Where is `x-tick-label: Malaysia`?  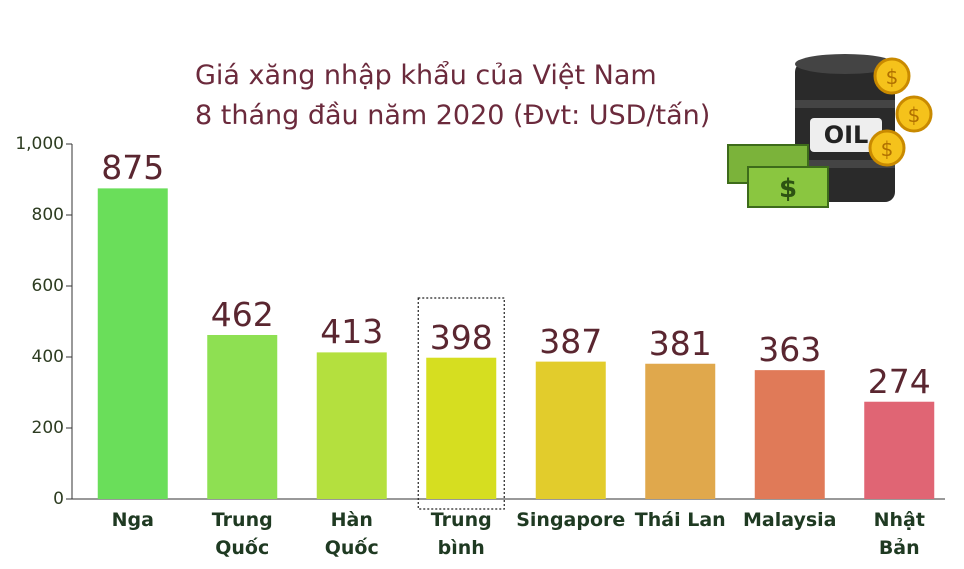
x-tick-label: Malaysia is located at coordinates (789, 520).